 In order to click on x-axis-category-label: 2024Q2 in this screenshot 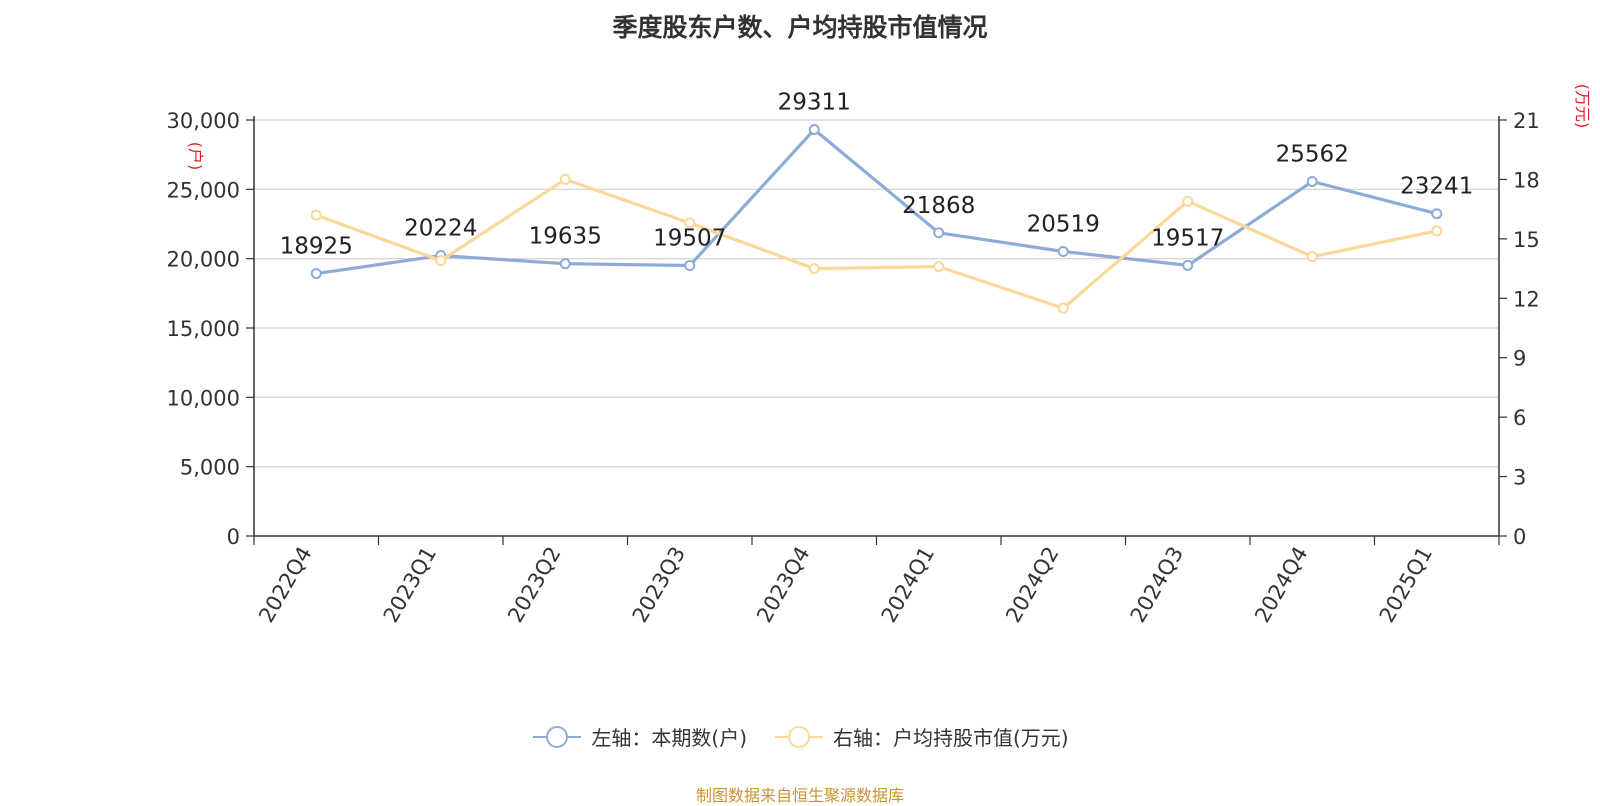, I will do `click(1032, 585)`.